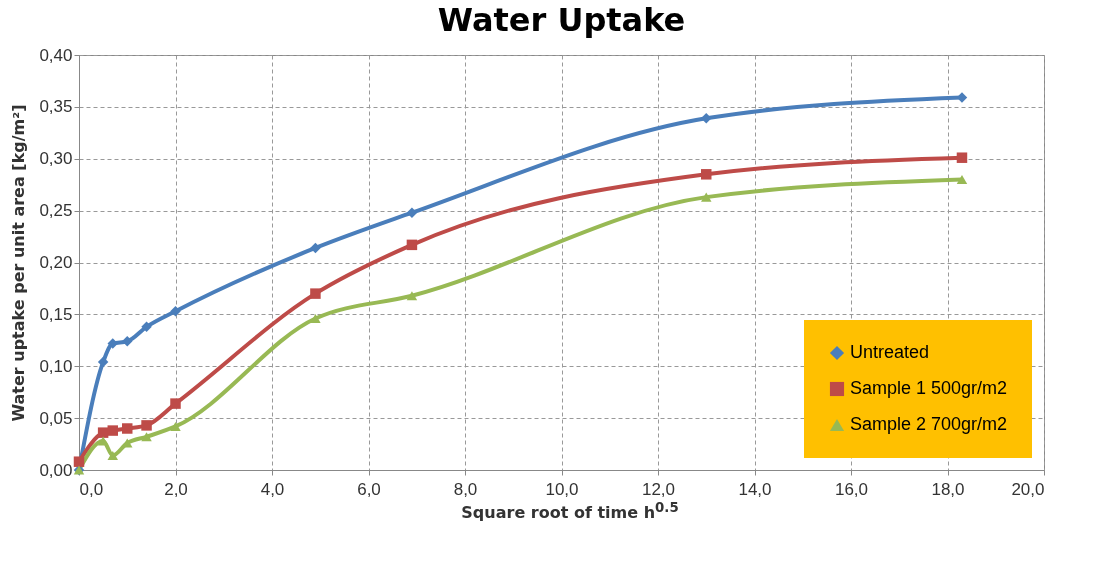 The image size is (1110, 563). Describe the element at coordinates (561, 20) in the screenshot. I see `chart-title: Water Uptake` at that location.